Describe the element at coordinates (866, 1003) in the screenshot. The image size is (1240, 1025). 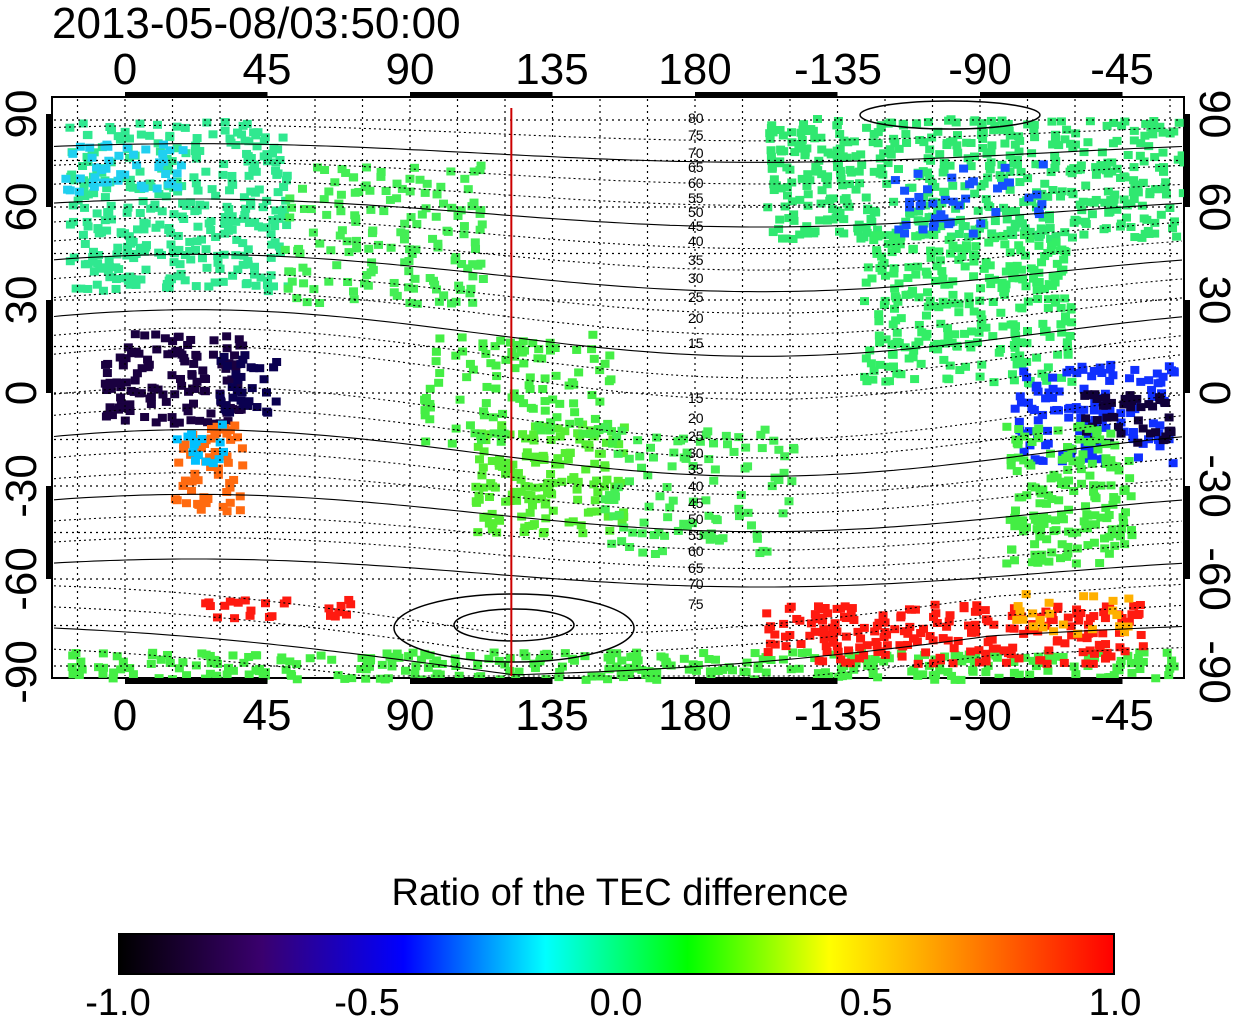
I see `colorbar-tick-label: 0.5` at that location.